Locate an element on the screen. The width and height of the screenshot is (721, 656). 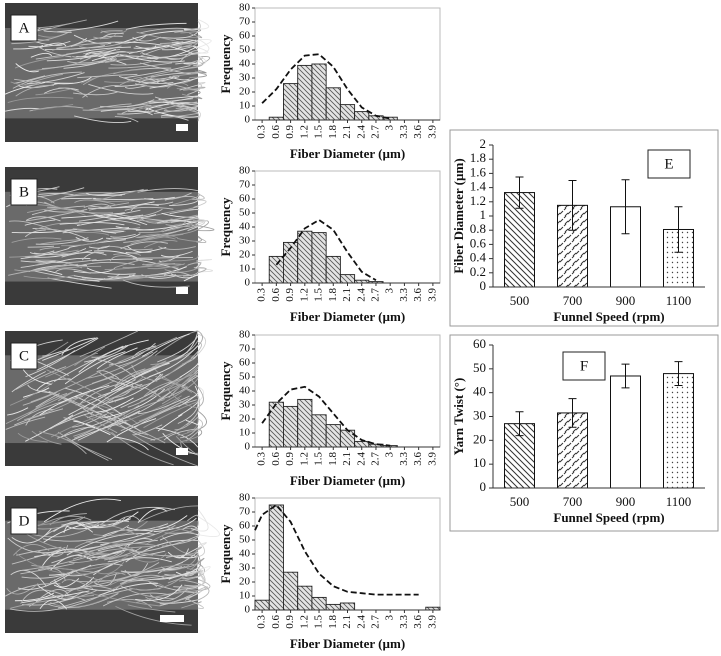
sem-image: B is located at coordinates (110, 236).